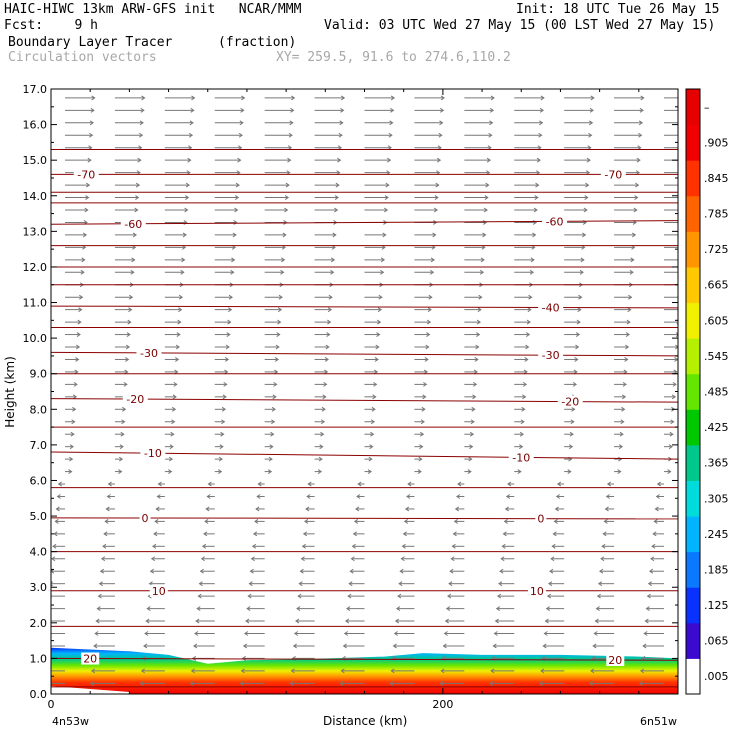 The height and width of the screenshot is (740, 740). What do you see at coordinates (39, 694) in the screenshot?
I see `y-tick-label: 0.0` at bounding box center [39, 694].